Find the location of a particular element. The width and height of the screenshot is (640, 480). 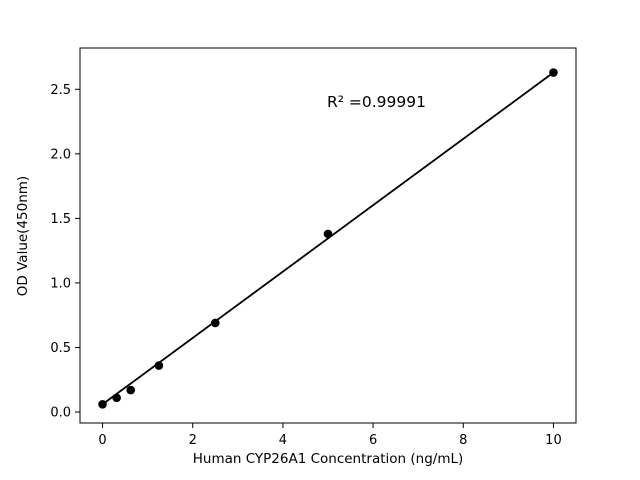

y-tick-label: 2.0 is located at coordinates (60, 154).